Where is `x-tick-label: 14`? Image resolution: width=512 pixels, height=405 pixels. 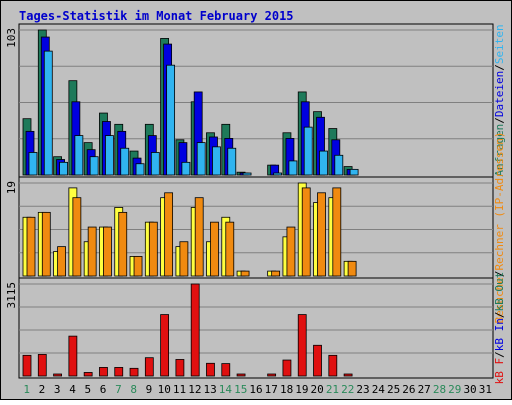 x-tick-label: 14 is located at coordinates (226, 389).